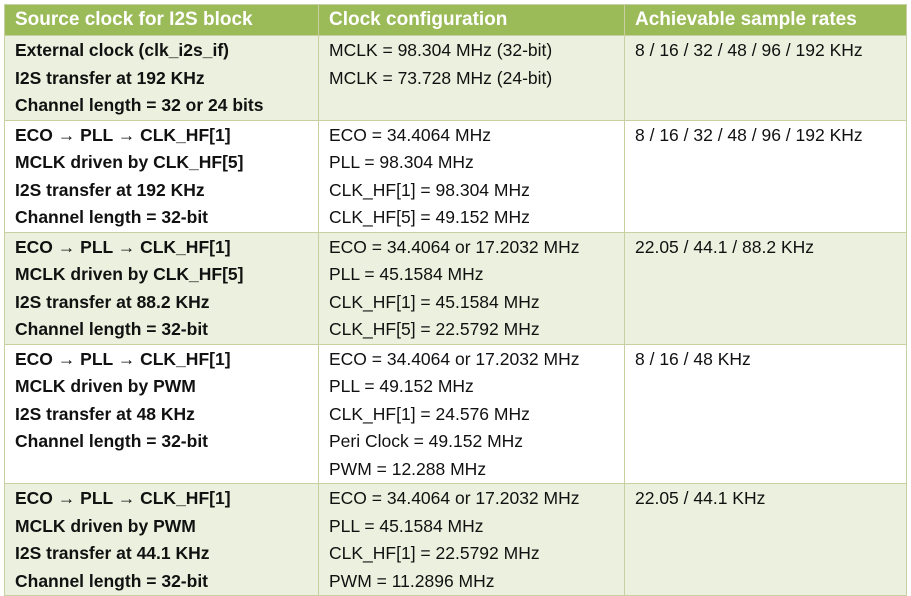  I want to click on clock-config-line: PWM = 12.288 MHz, so click(408, 468).